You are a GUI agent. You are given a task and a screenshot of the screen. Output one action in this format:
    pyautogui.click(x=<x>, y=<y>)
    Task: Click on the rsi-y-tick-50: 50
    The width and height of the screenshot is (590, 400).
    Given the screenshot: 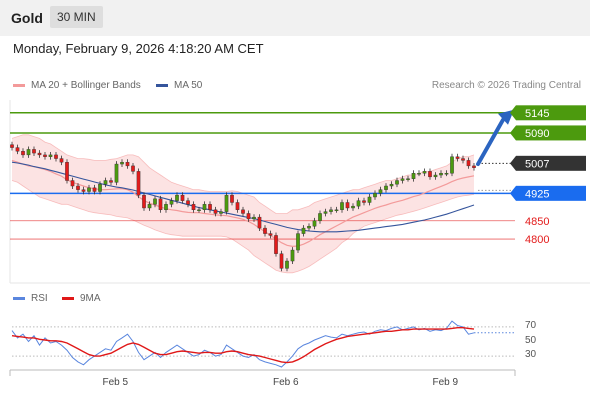 What is the action you would take?
    pyautogui.click(x=531, y=340)
    